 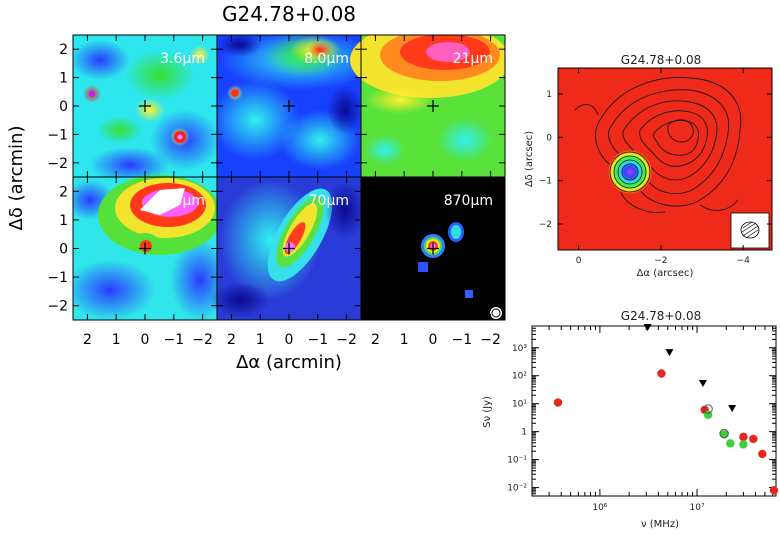 I want to click on y-tick-label: 10¹, so click(x=519, y=405).